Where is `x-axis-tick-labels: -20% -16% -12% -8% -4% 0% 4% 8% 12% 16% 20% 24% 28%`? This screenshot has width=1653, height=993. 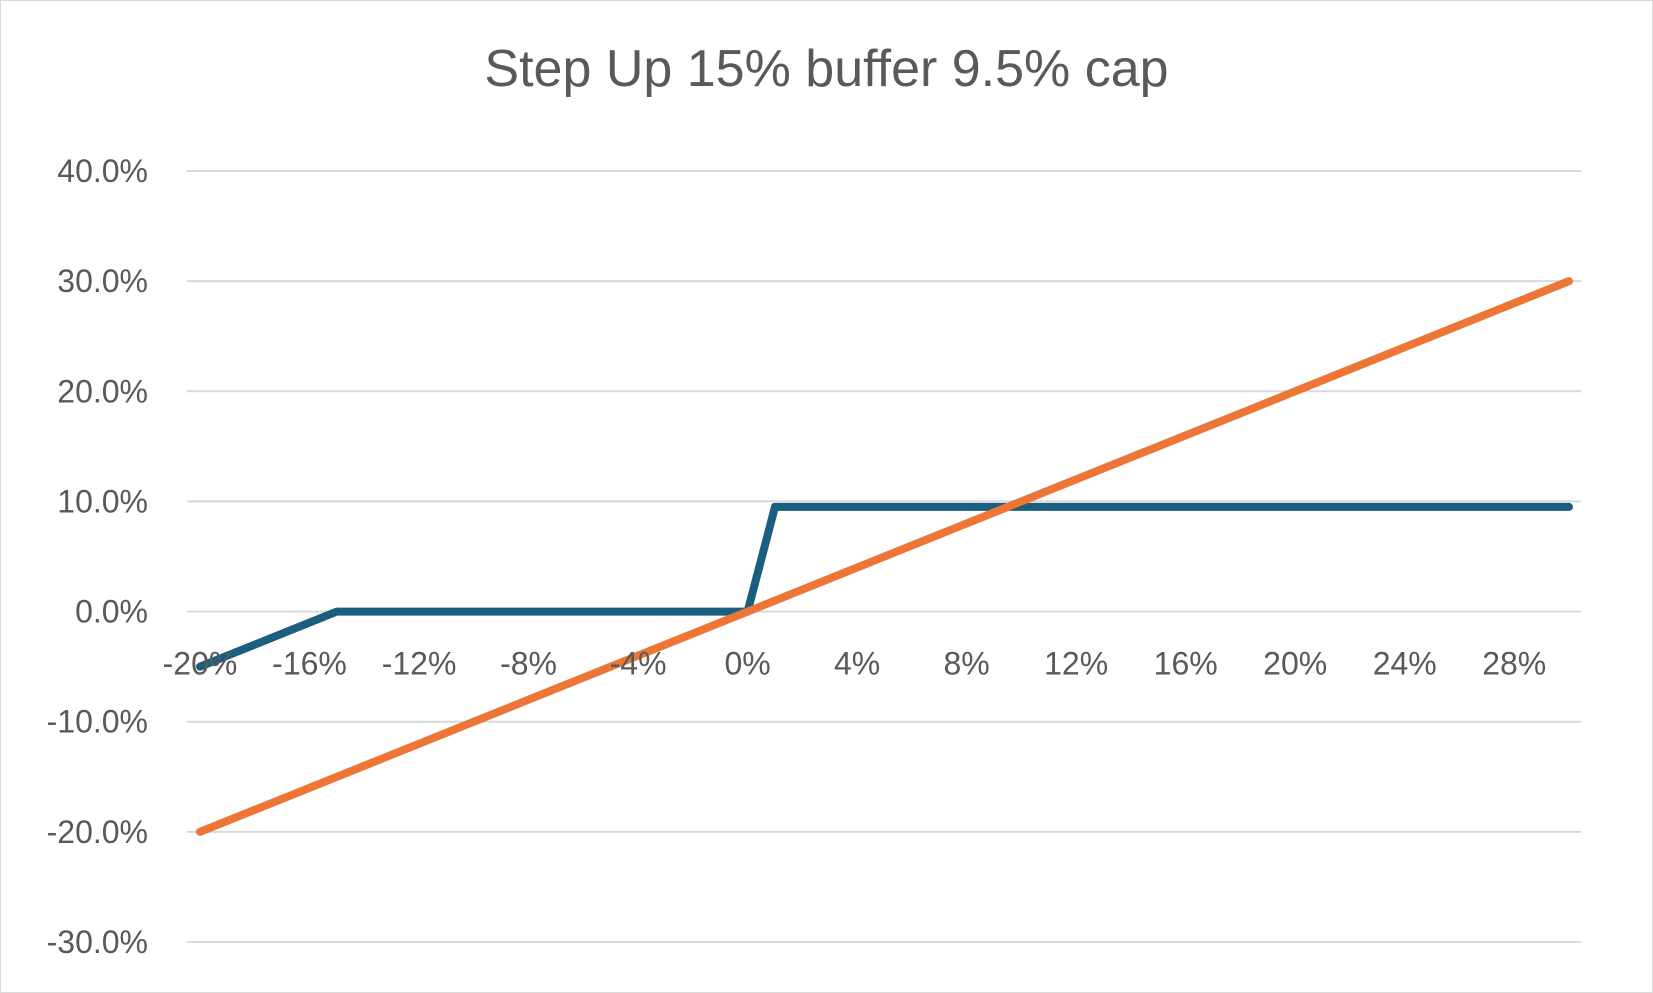 x-axis-tick-labels: -20% -16% -12% -8% -4% 0% 4% 8% 12% 16% 20% 24% 28% is located at coordinates (855, 664).